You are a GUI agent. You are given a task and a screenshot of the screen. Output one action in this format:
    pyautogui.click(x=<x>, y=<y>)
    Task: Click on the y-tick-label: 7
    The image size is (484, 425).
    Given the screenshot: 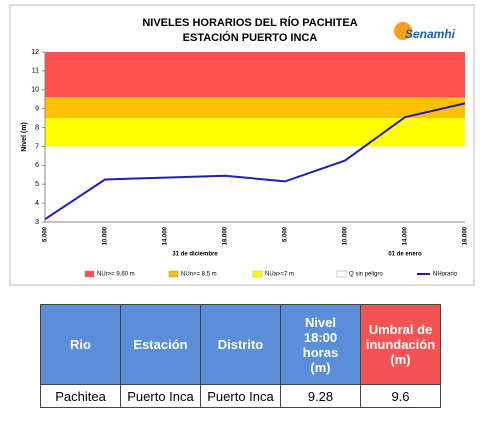 What is the action you would take?
    pyautogui.click(x=37, y=146)
    